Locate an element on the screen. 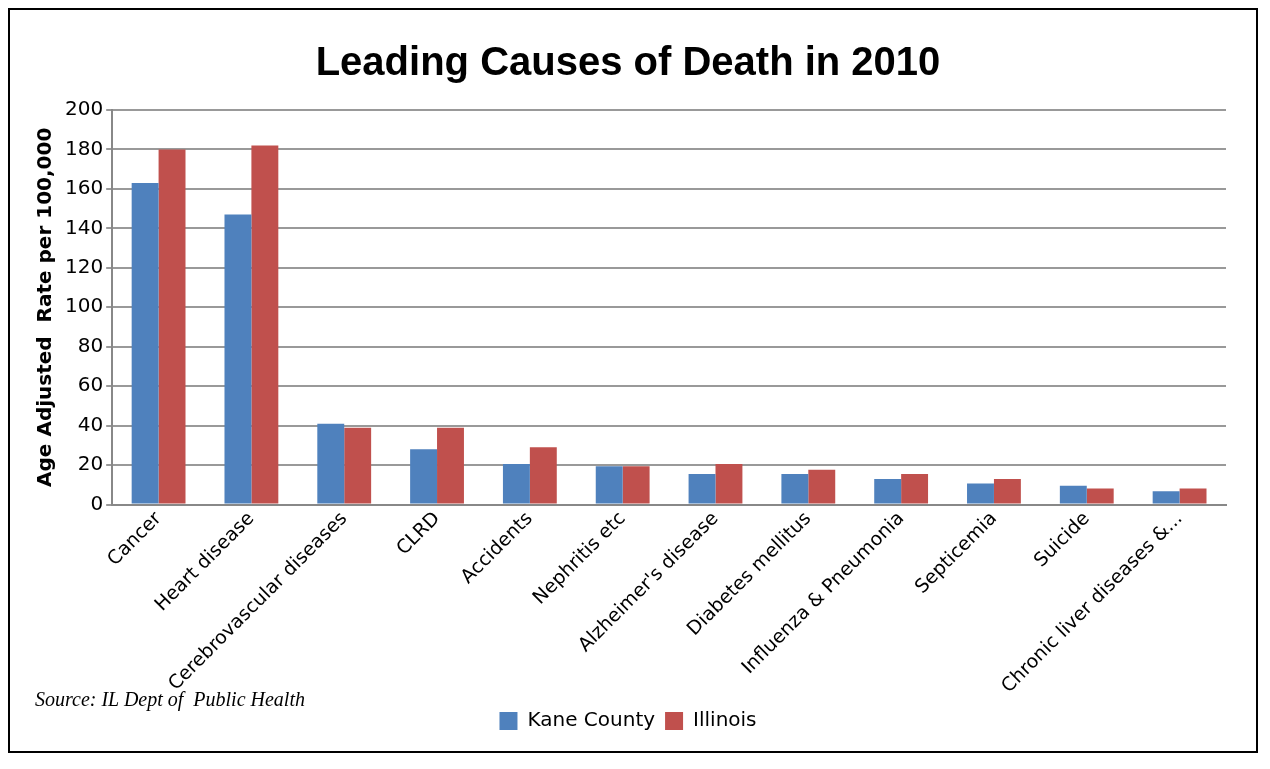  y-axis-title: Age Adjusted Rate per 100,000 is located at coordinates (44, 307).